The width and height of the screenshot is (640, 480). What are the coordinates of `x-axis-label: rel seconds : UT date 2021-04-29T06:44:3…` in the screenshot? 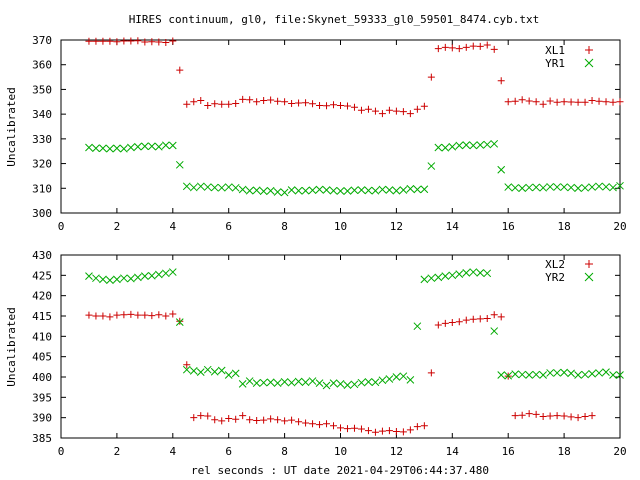 It's located at (340, 470).